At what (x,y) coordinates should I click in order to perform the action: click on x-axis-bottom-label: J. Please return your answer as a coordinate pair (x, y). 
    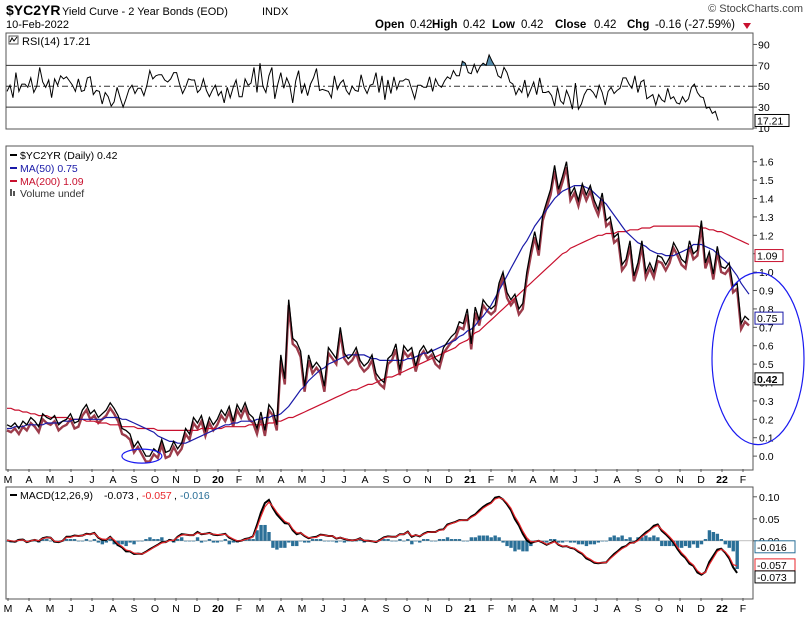
    Looking at the image, I should click on (574, 609).